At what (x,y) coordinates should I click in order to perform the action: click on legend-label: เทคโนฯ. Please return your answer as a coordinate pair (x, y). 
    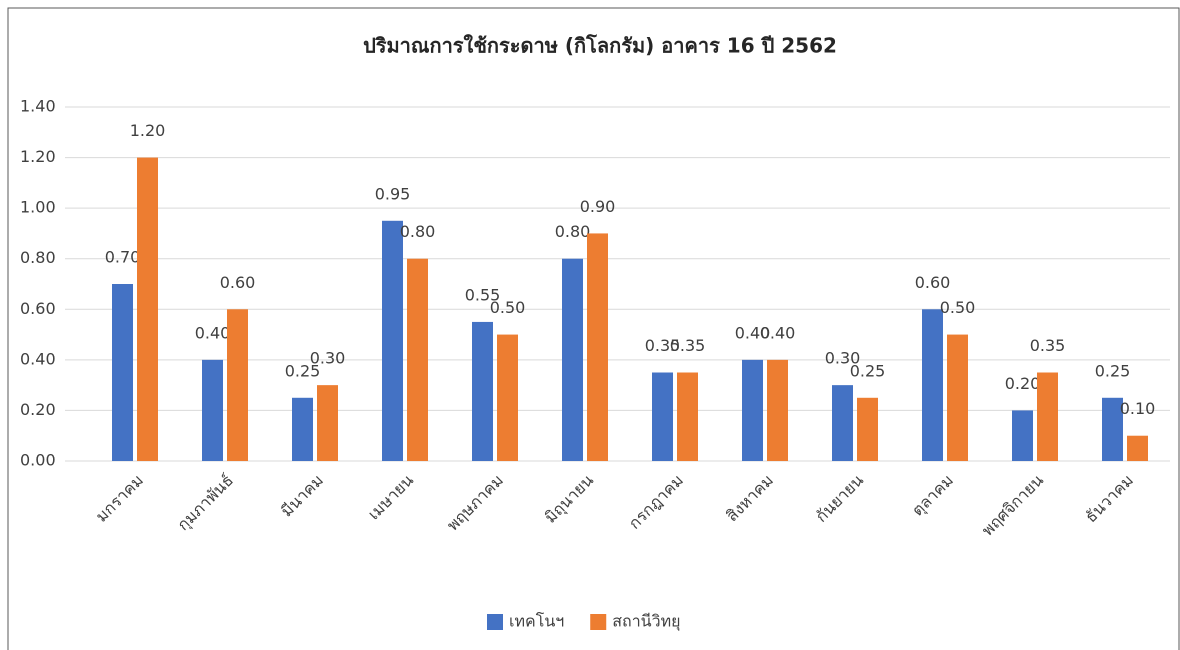
    Looking at the image, I should click on (536, 621).